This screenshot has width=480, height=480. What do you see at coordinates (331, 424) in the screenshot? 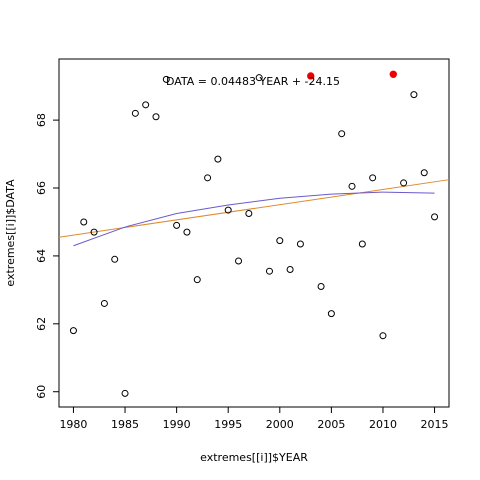
I see `x-tick-label: 2005` at bounding box center [331, 424].